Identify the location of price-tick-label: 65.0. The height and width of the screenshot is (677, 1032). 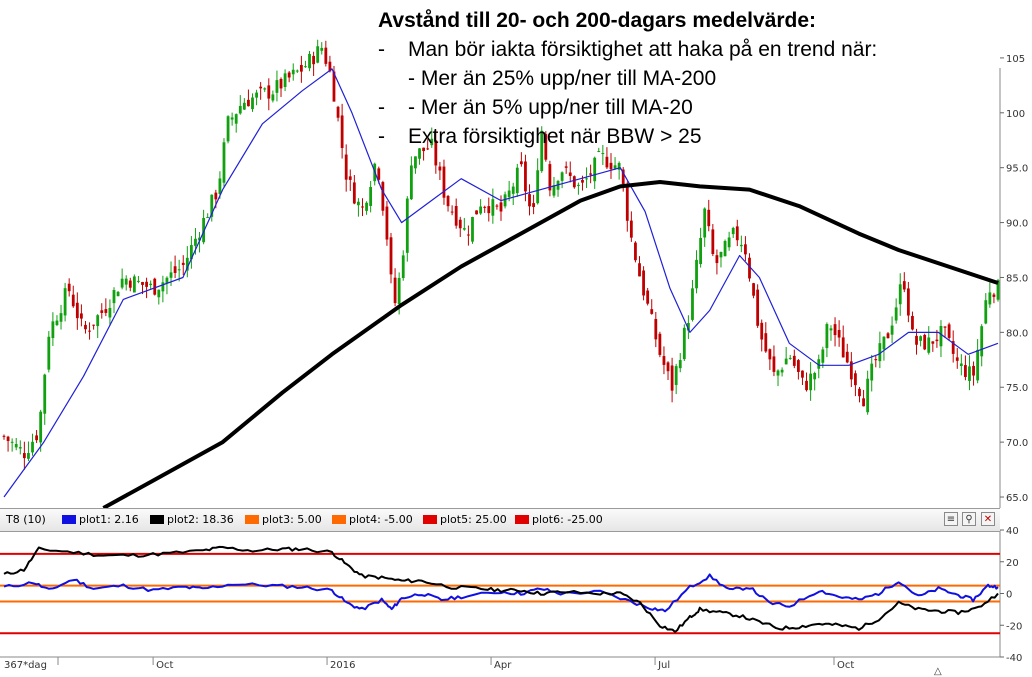
(1017, 498).